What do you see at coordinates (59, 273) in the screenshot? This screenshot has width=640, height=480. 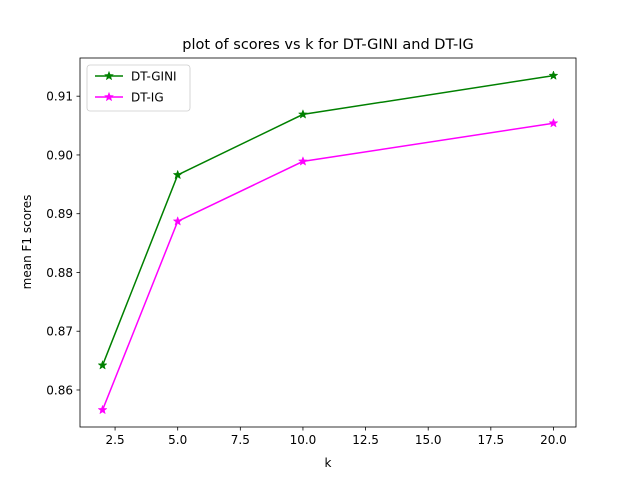 I see `y-tick-label: 0.88` at bounding box center [59, 273].